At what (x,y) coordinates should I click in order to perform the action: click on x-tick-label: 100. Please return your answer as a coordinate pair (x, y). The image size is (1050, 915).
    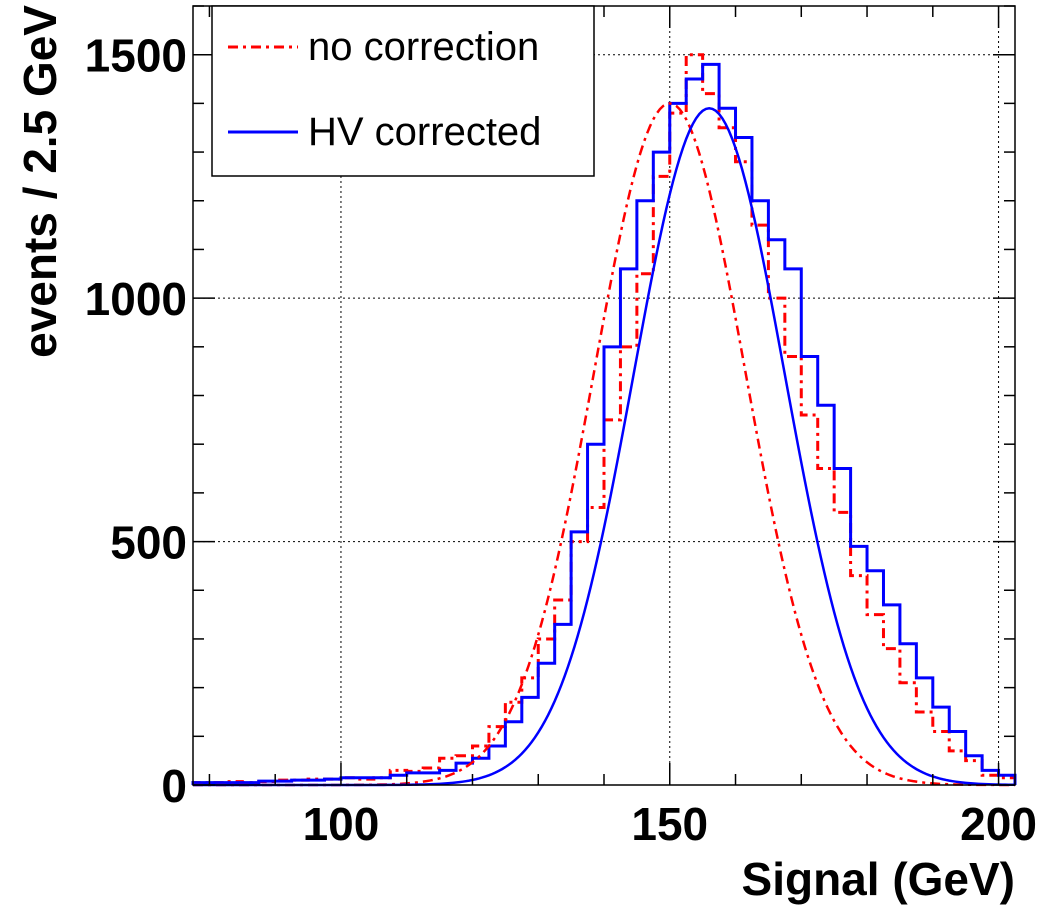
    Looking at the image, I should click on (341, 824).